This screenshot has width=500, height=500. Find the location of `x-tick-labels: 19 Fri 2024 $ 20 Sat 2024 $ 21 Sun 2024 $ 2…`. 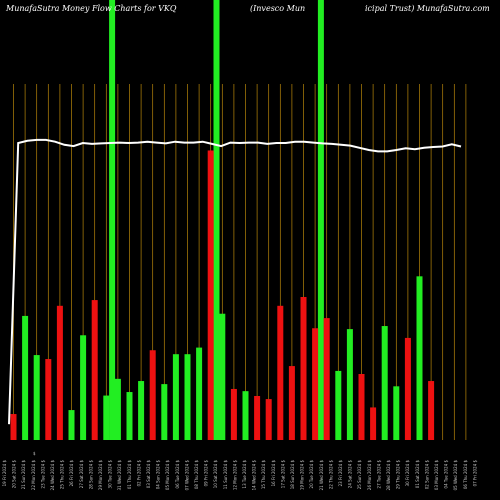

x-tick-labels: 19 Fri 2024 $ 20 Sat 2024 $ 21 Sun 2024 $ 2… is located at coordinates (239, 475).